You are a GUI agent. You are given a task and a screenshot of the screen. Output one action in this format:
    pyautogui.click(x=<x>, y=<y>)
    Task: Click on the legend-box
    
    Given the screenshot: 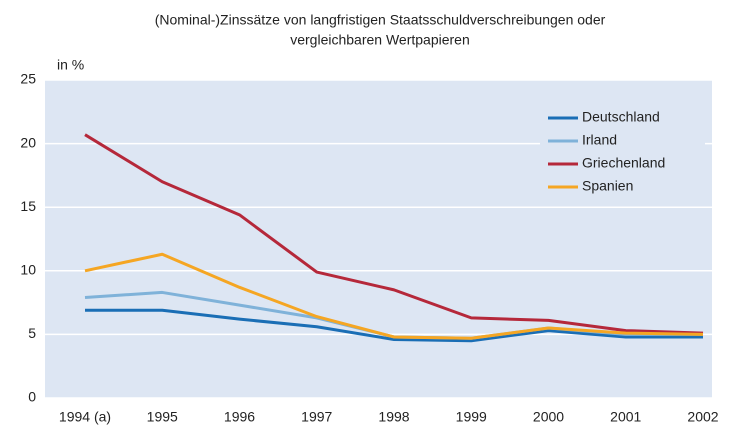 What is the action you would take?
    pyautogui.click(x=622, y=153)
    